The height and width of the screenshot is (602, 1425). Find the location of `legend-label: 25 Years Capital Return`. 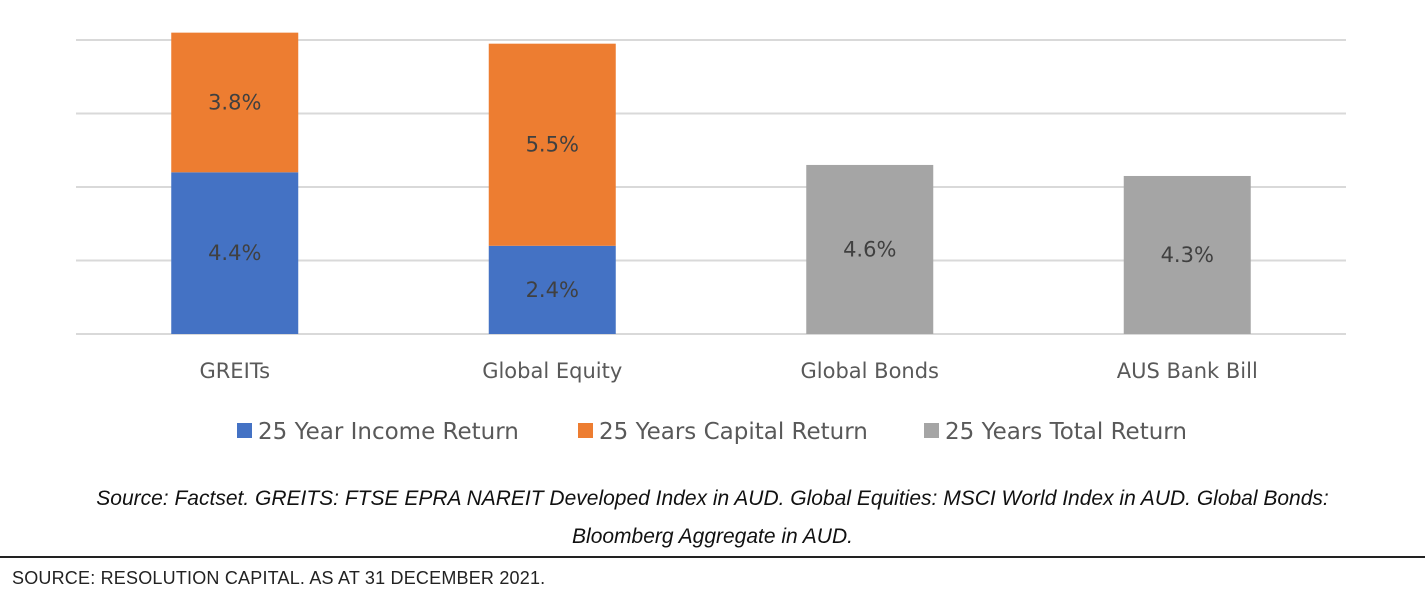

legend-label: 25 Years Capital Return is located at coordinates (733, 432).